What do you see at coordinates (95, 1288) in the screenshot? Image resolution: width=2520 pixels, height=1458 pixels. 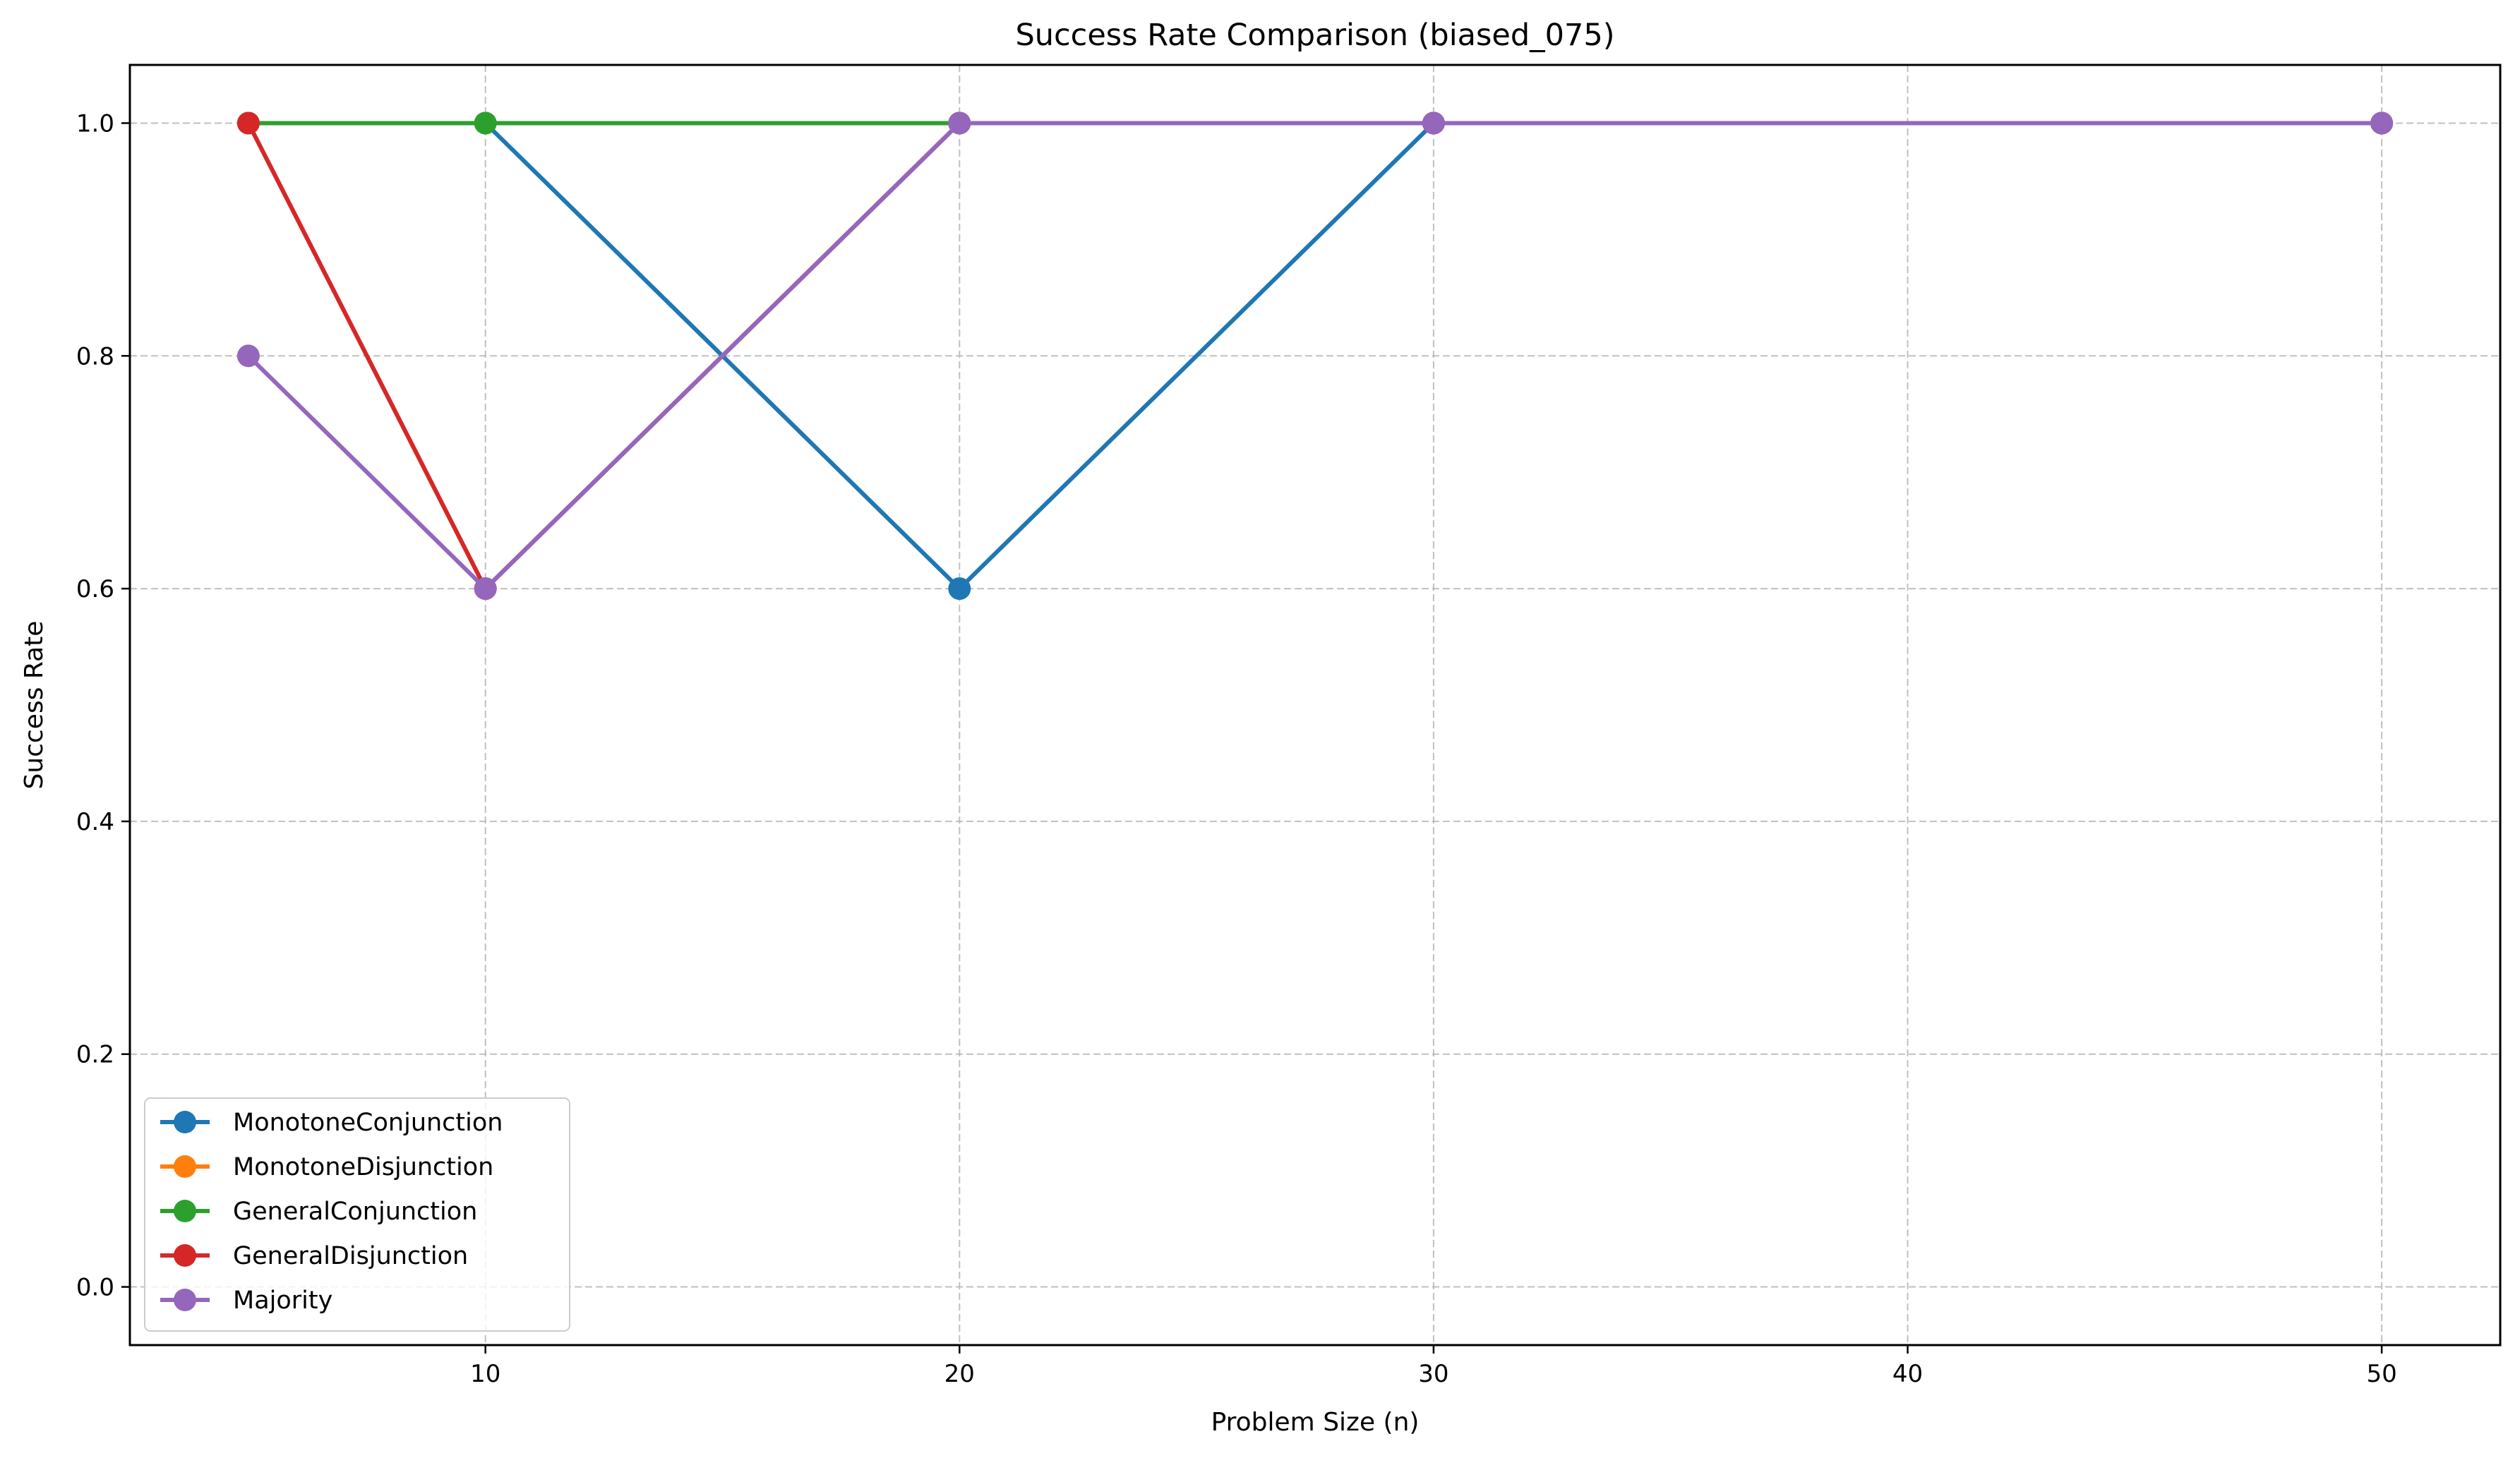 I see `y-tick-label: 0.0` at bounding box center [95, 1288].